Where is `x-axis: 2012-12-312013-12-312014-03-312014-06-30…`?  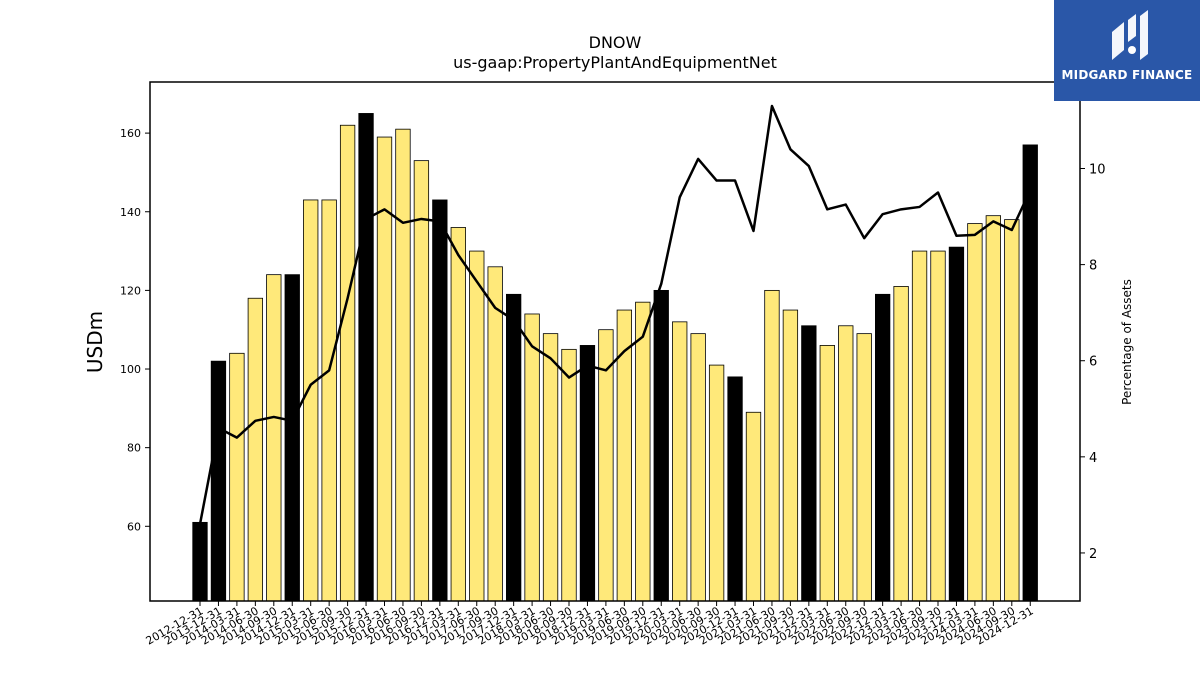
x-axis: 2012-12-312013-12-312014-03-312014-06-30… is located at coordinates (590, 624).